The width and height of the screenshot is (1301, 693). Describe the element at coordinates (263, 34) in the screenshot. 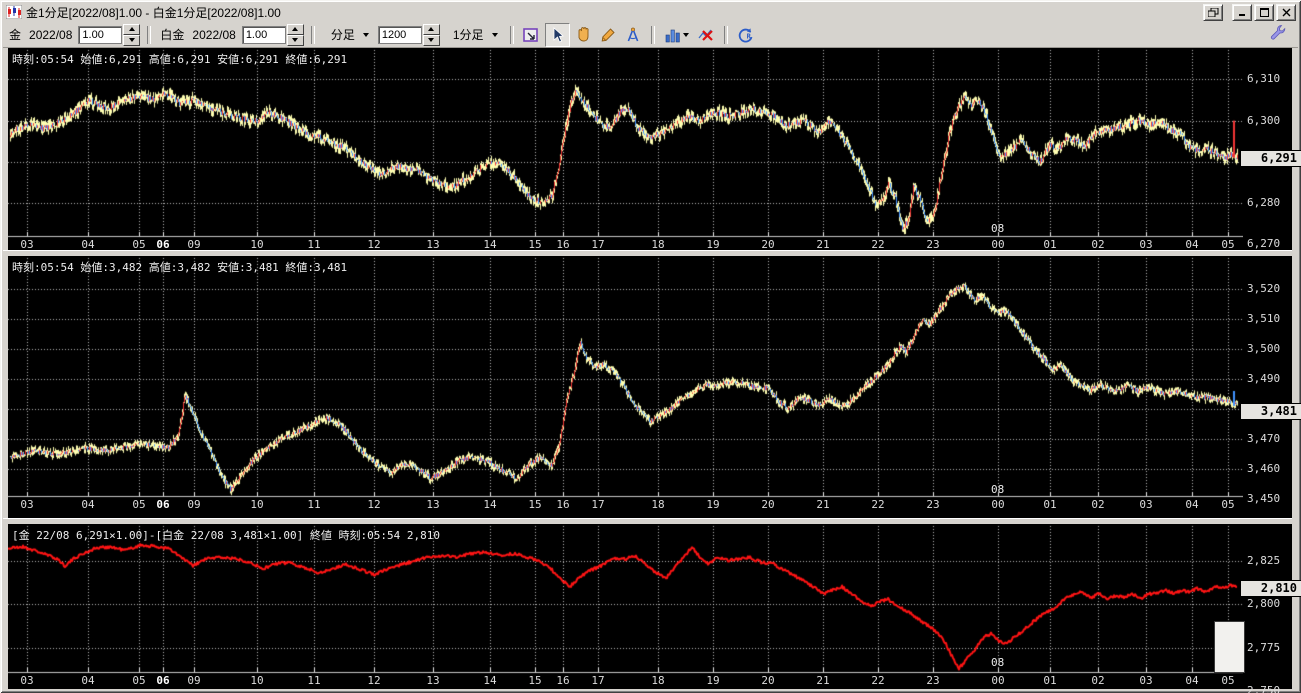

I see `platinum-multiplier-input` at that location.